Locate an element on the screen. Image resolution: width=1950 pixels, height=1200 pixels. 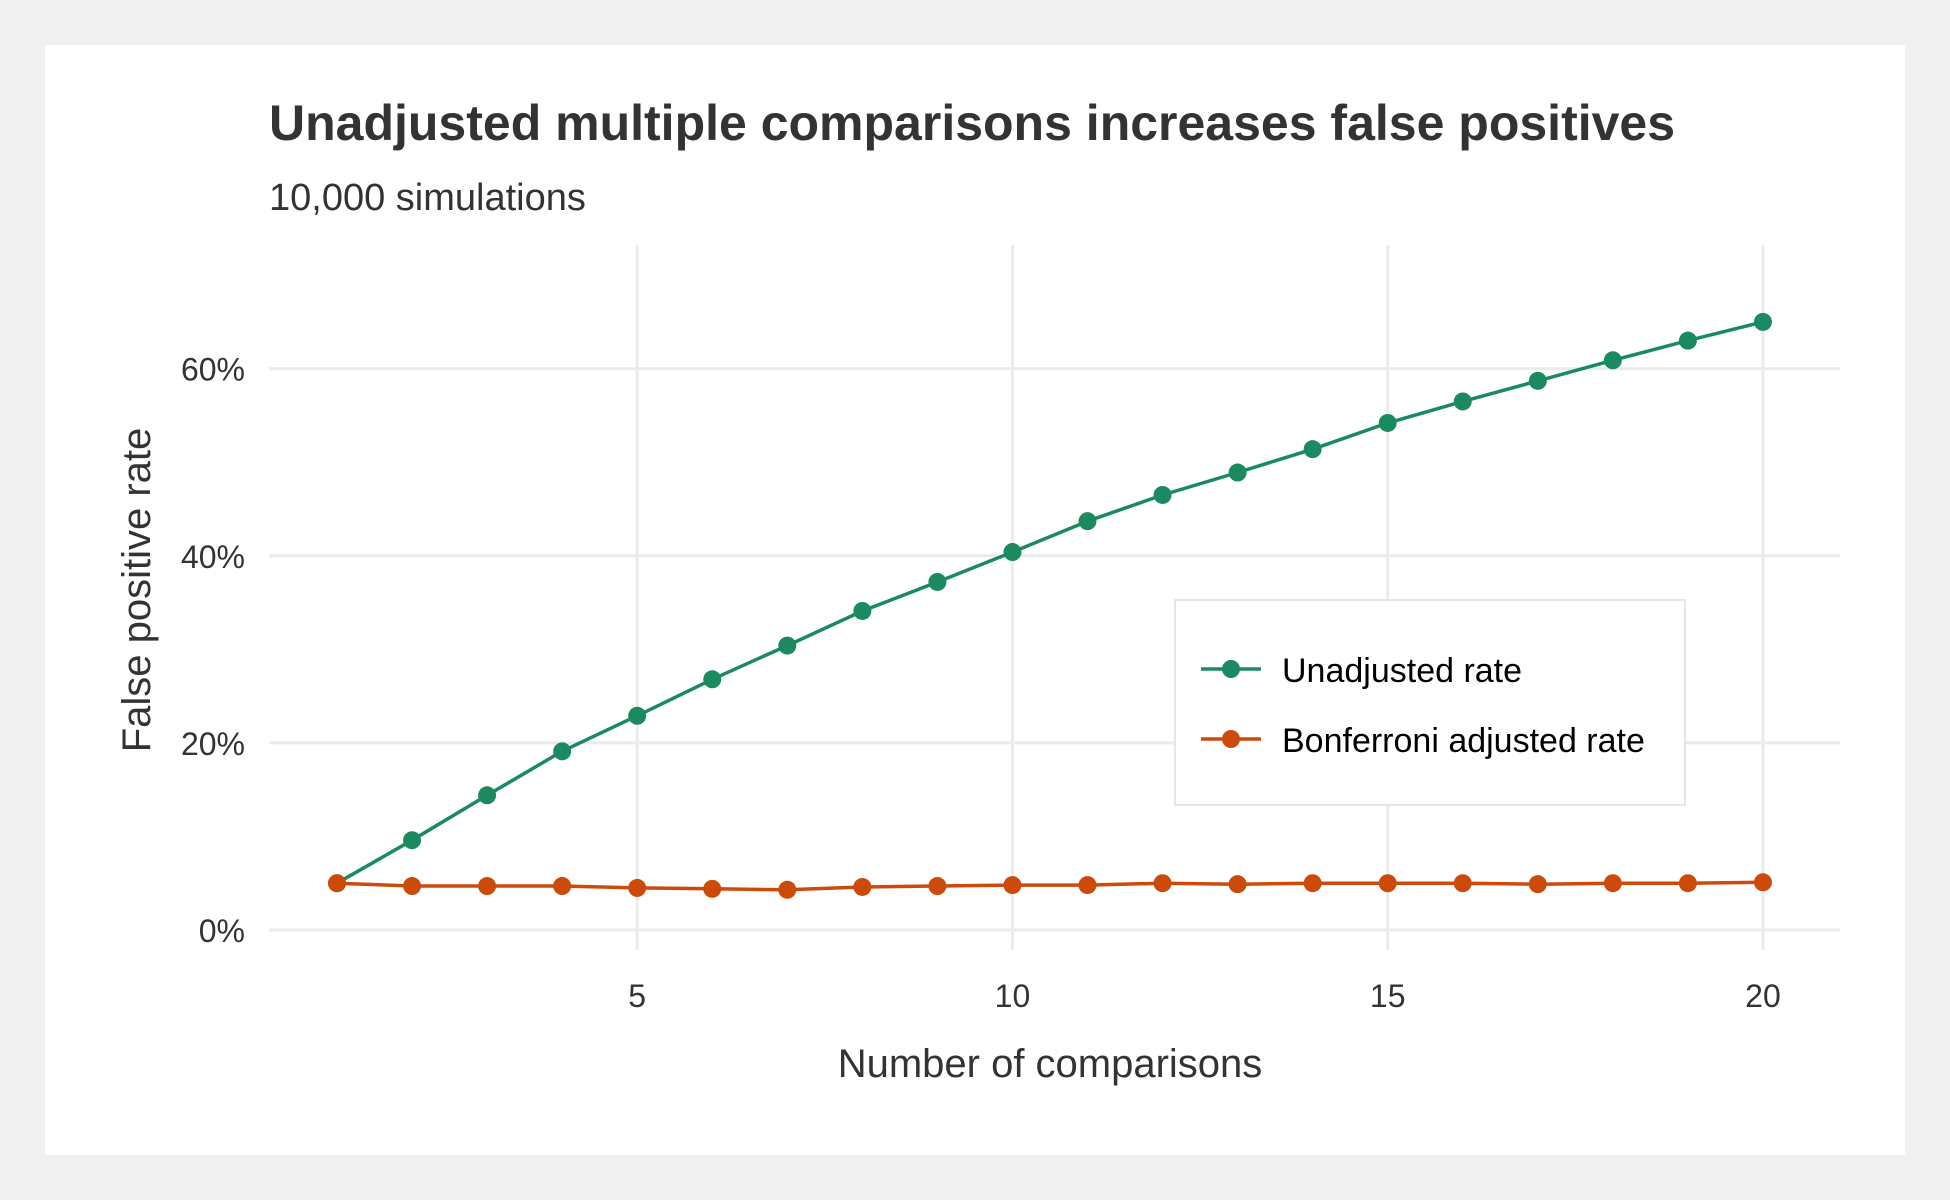
series-line is located at coordinates (1050, 886).